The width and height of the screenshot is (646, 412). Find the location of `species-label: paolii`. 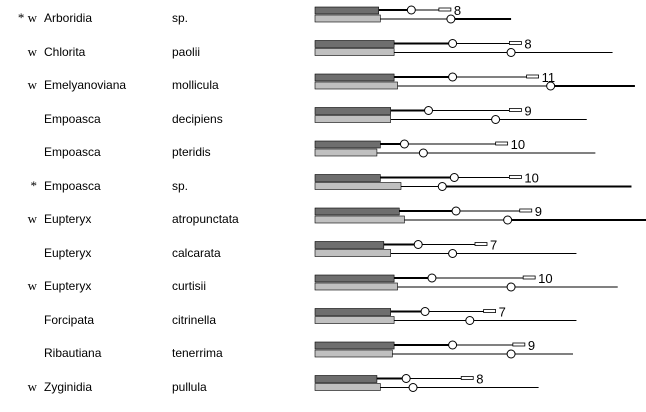

species-label: paolii is located at coordinates (186, 51).